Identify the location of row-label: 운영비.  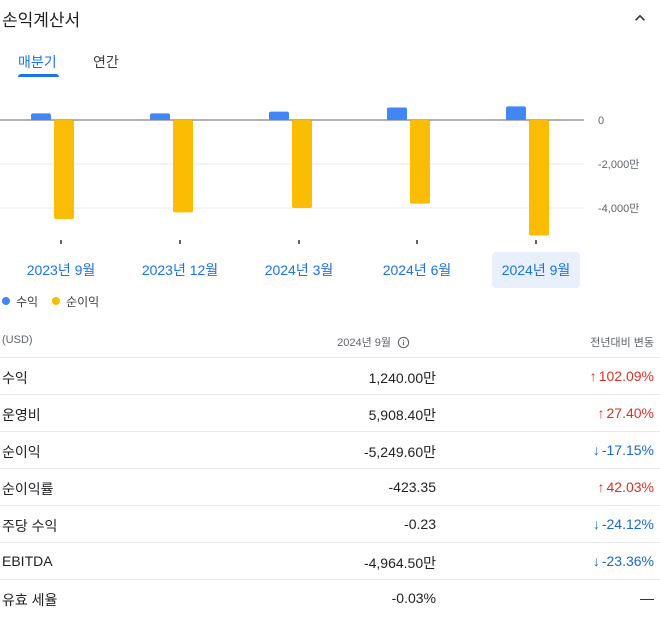
(21, 415).